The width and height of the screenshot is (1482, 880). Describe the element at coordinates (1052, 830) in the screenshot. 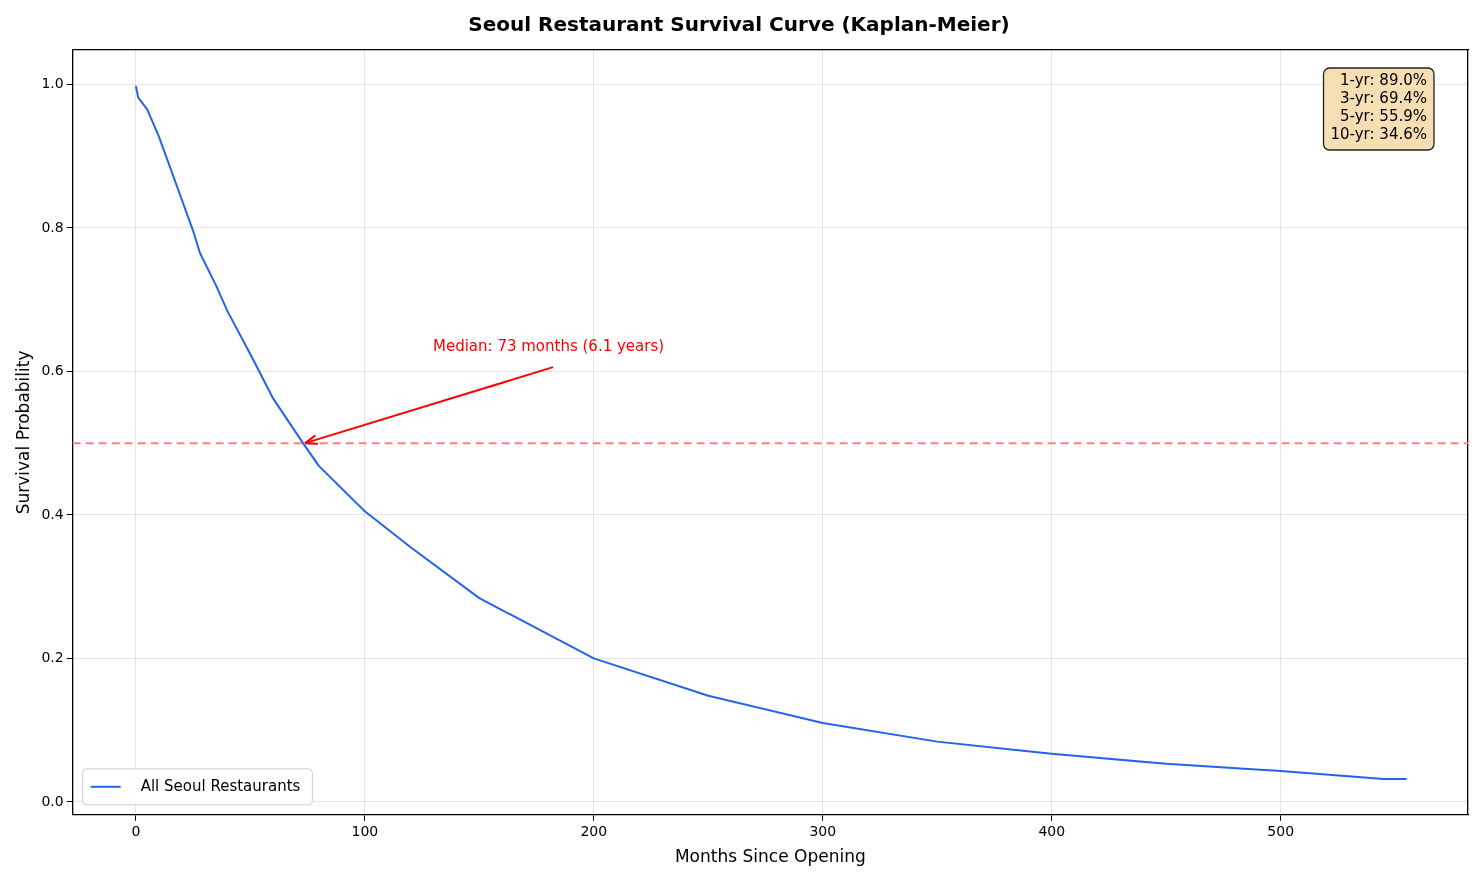

I see `x-tick-label: 400` at that location.